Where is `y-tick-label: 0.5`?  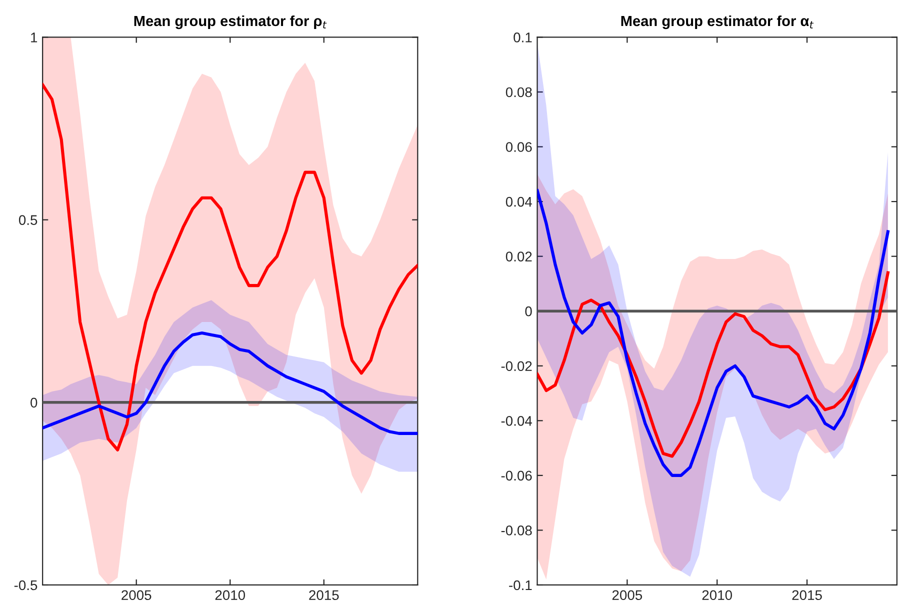 y-tick-label: 0.5 is located at coordinates (28, 220).